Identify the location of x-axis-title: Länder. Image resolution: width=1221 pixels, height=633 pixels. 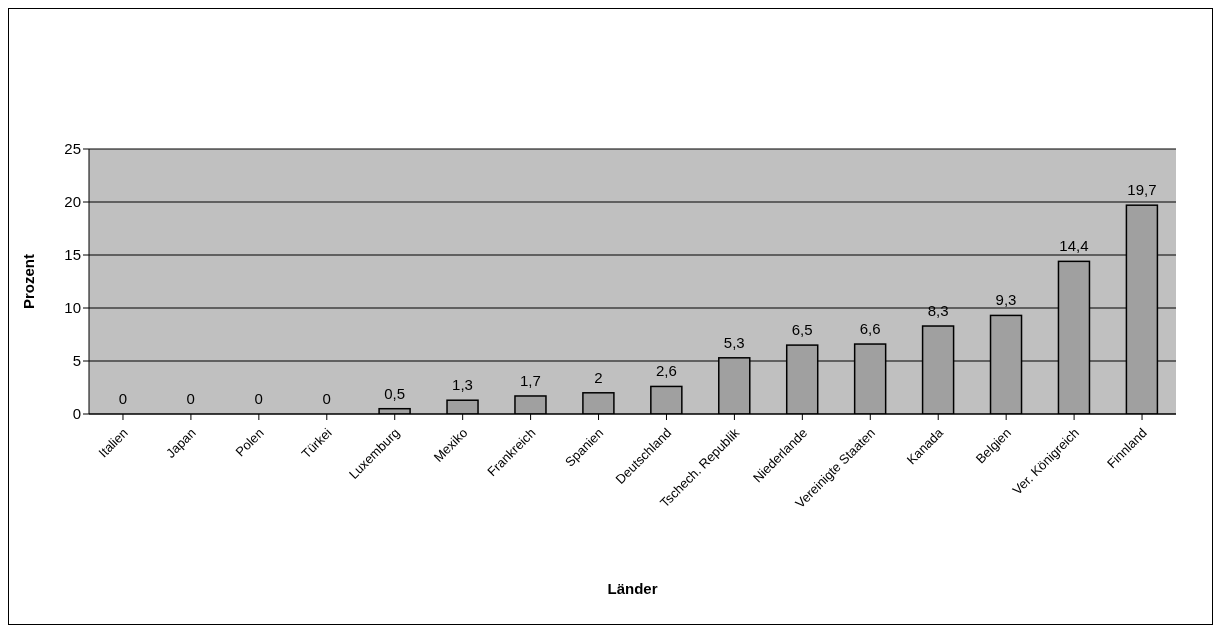
(632, 588).